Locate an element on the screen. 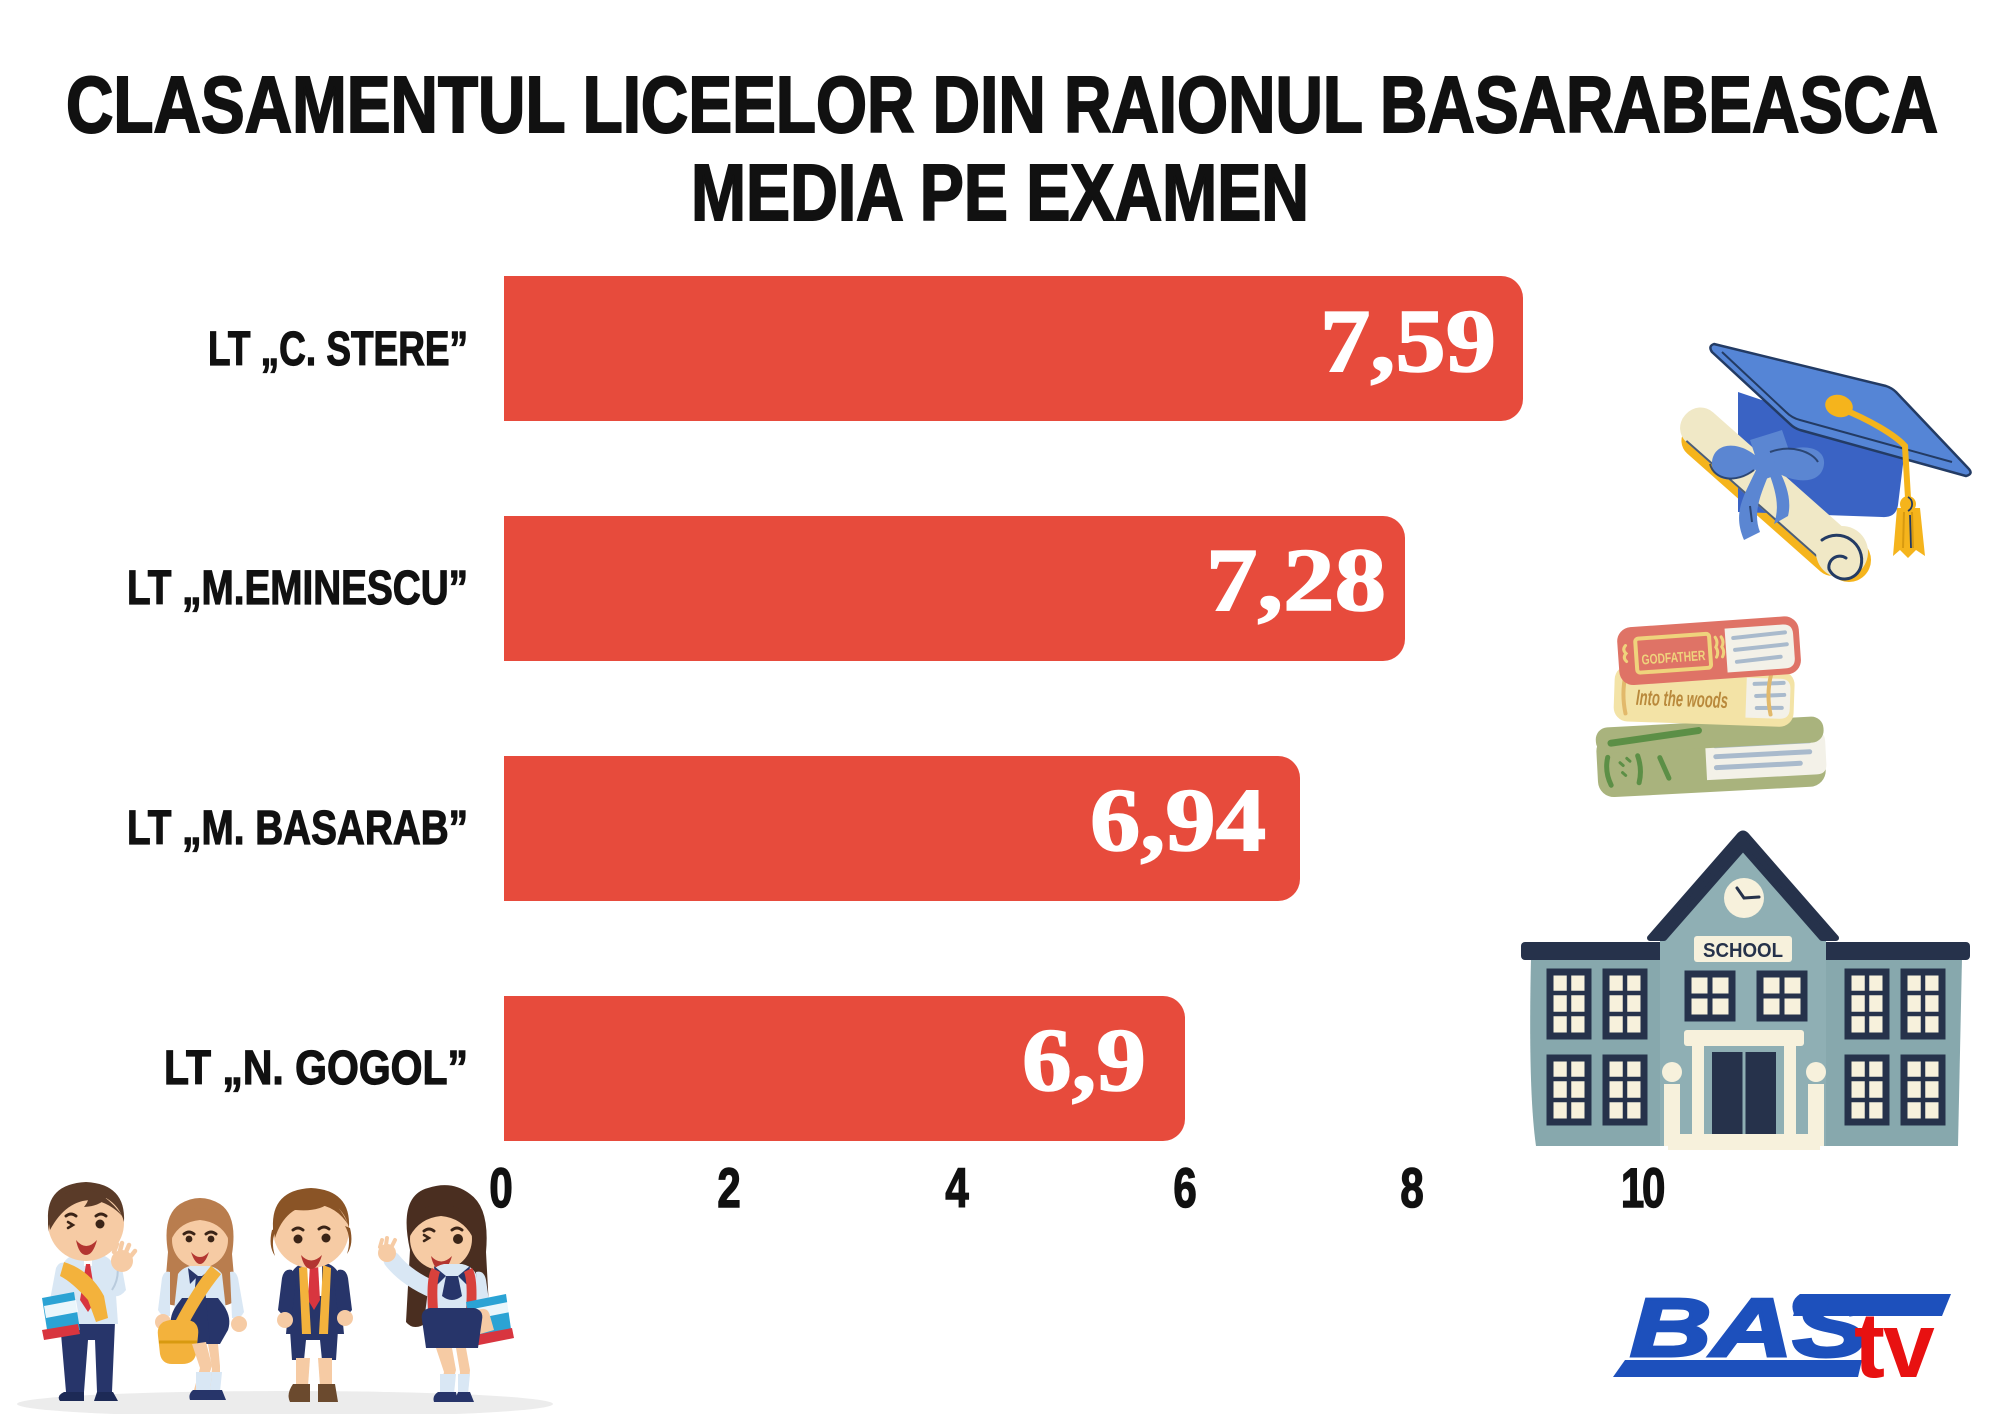 The image size is (2000, 1414). svg-text: LT „N. GOGOL” is located at coordinates (316, 1068).